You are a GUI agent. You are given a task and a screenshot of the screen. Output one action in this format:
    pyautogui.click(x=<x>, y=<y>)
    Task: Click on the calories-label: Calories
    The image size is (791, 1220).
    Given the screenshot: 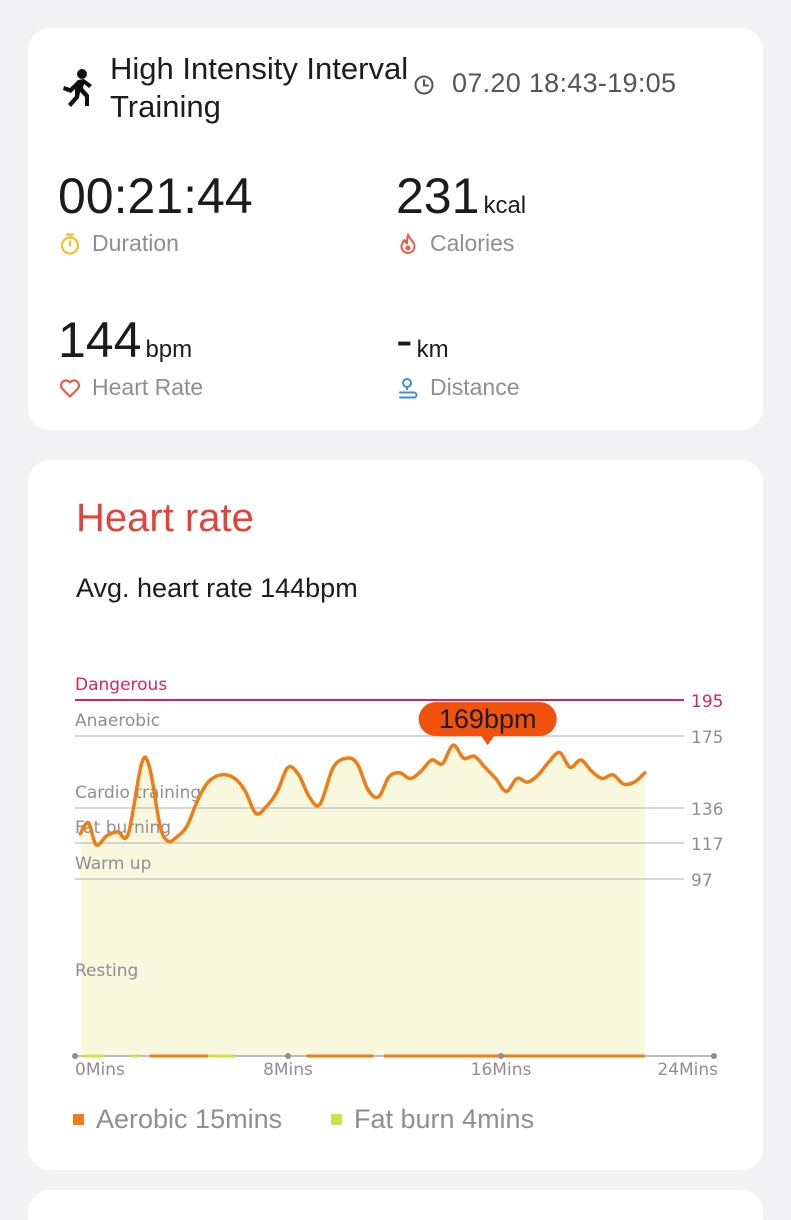 What is the action you would take?
    pyautogui.click(x=472, y=243)
    